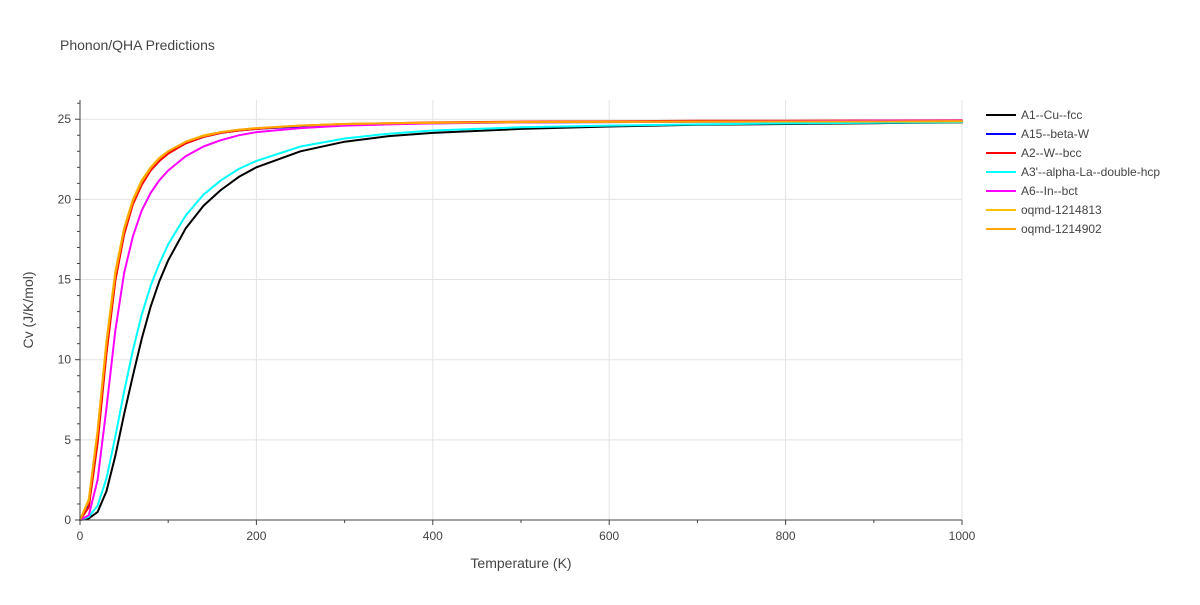  Describe the element at coordinates (67, 520) in the screenshot. I see `y-tick-label: 0` at that location.